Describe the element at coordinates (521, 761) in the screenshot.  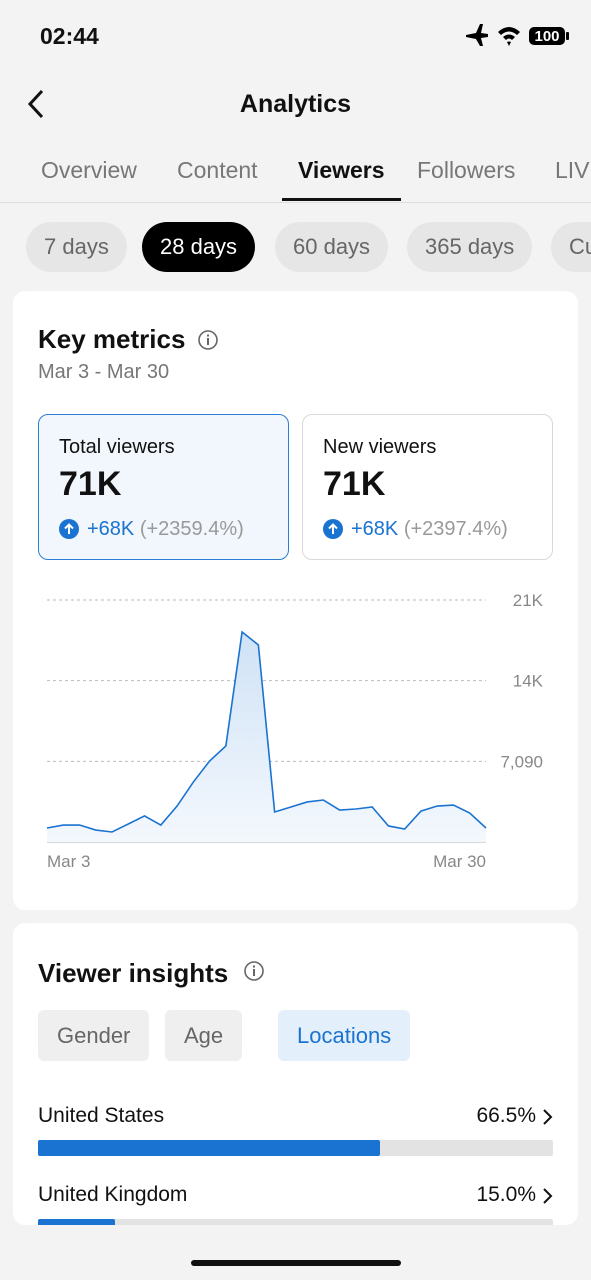
I see `y-tick-label: 7,090` at that location.